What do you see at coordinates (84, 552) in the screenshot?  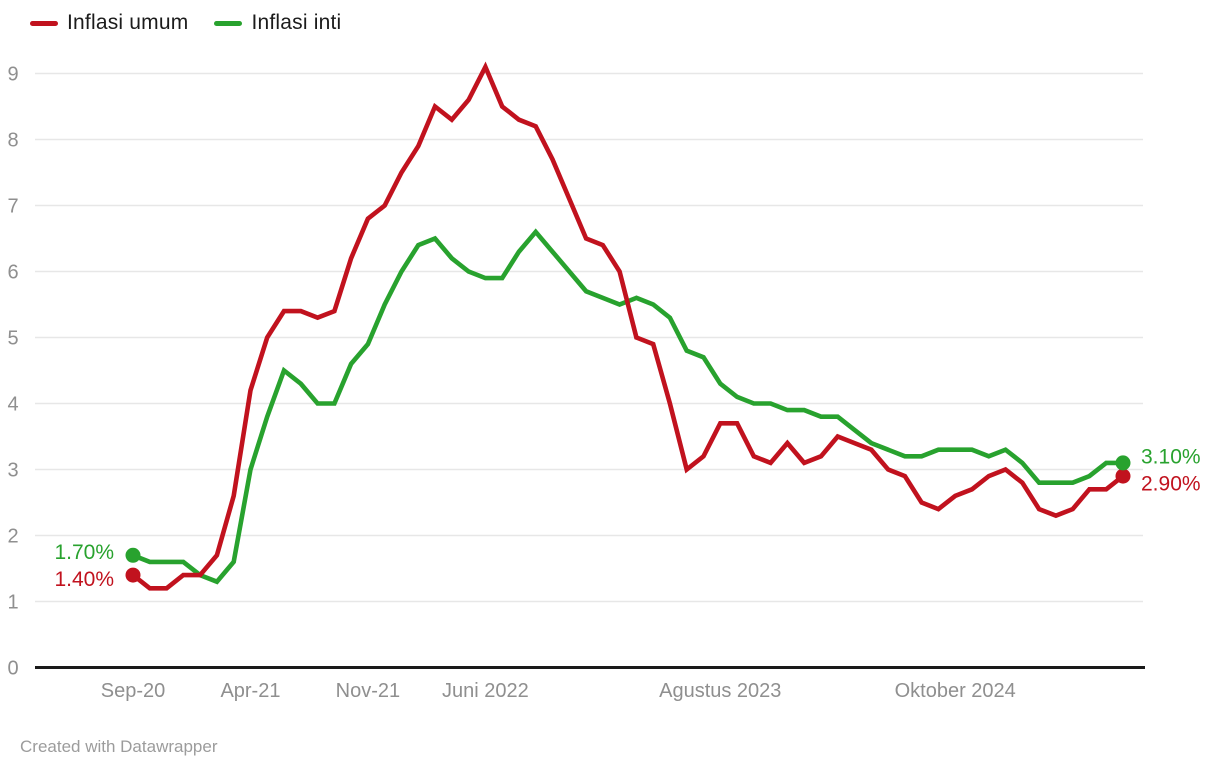 I see `value-label-start-inflasi-inti: 1.70%` at bounding box center [84, 552].